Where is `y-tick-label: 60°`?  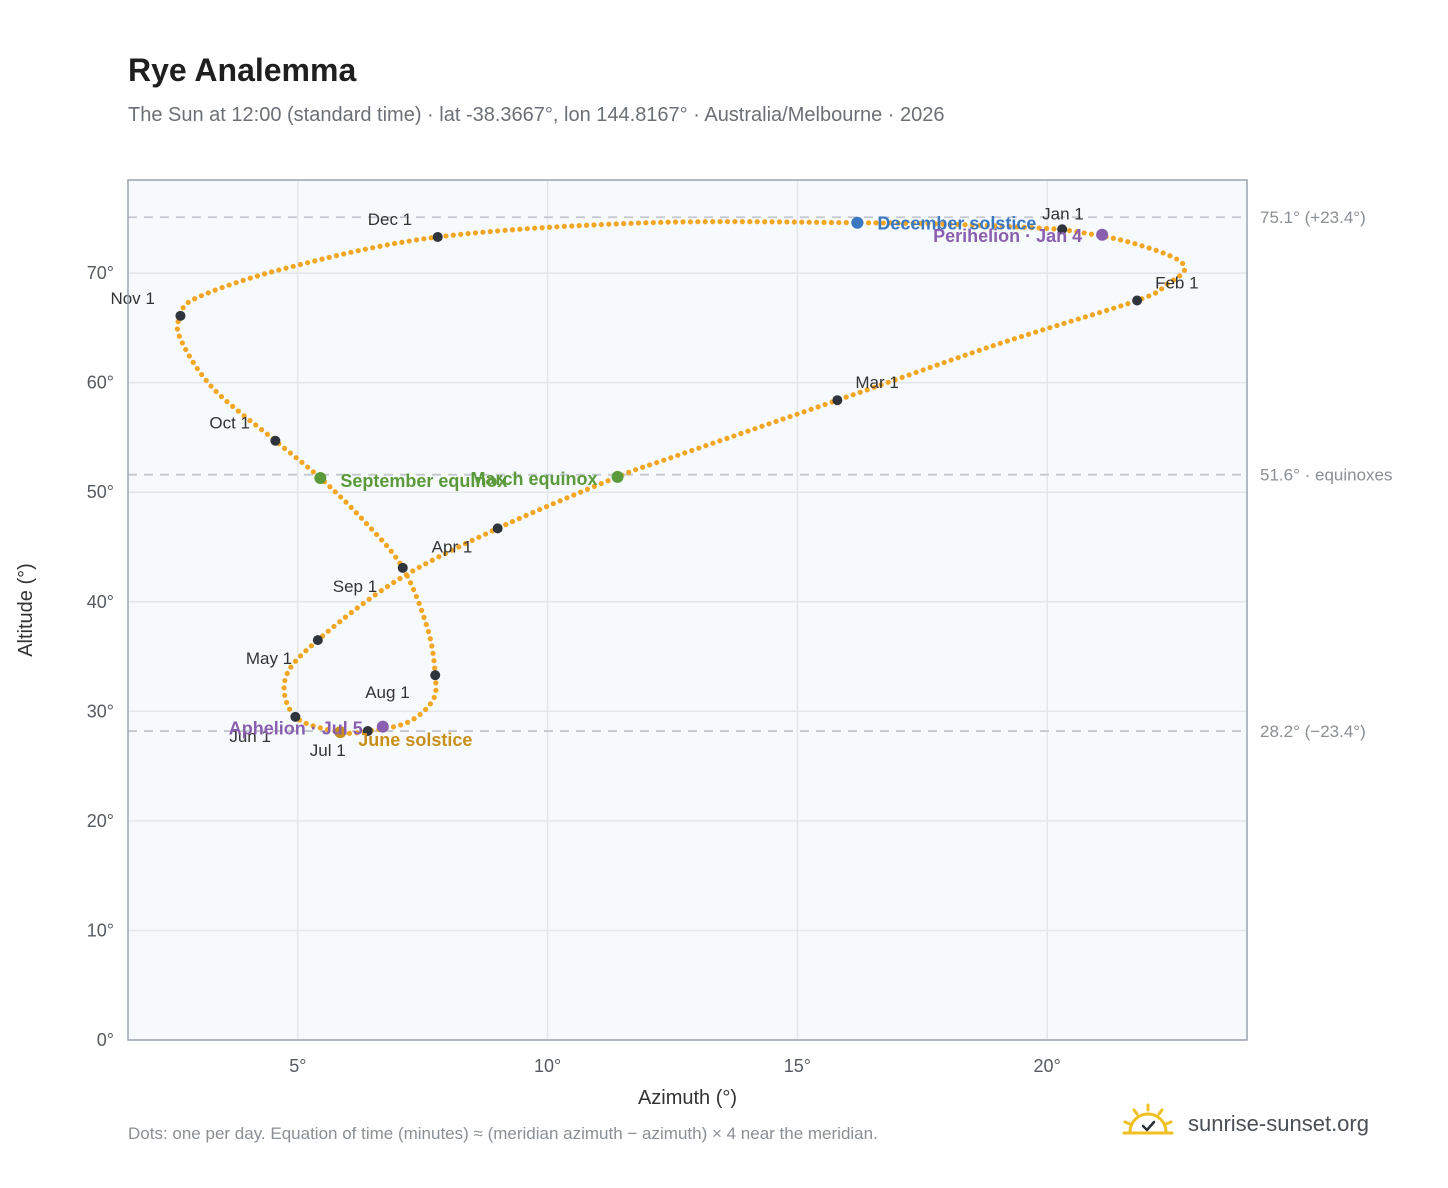 y-tick-label: 60° is located at coordinates (100, 383).